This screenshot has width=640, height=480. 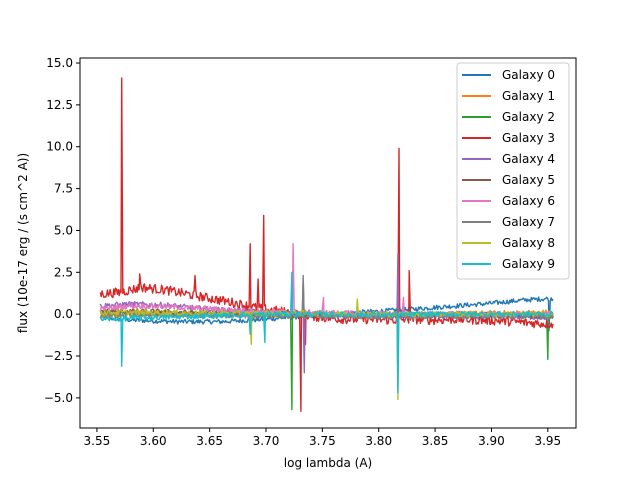 What do you see at coordinates (63, 189) in the screenshot?
I see `y-tick-label: 7.5` at bounding box center [63, 189].